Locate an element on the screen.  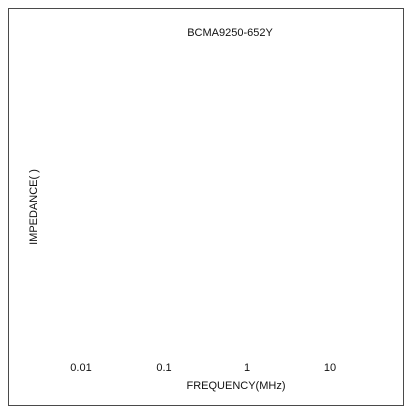
x-axis-label: FREQUENCY(MHz) is located at coordinates (236, 386).